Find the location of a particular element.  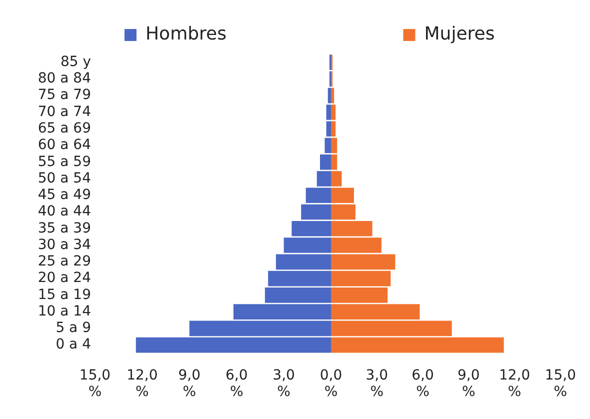

y-tick-label: 65 a 69 is located at coordinates (64, 128).